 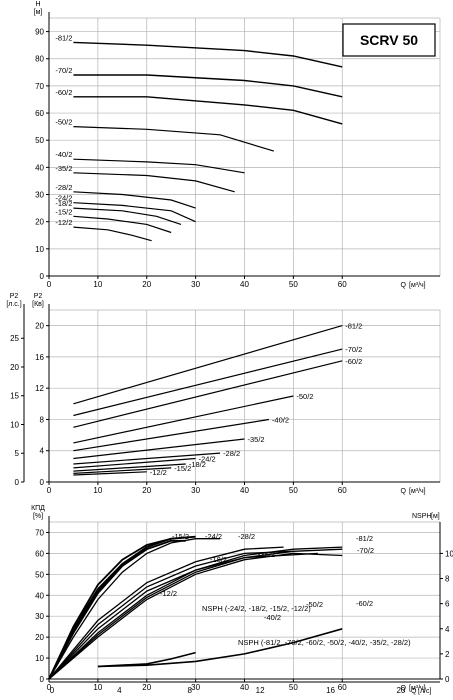 What do you see at coordinates (38, 296) in the screenshot?
I see `y-axis-label: P2` at bounding box center [38, 296].